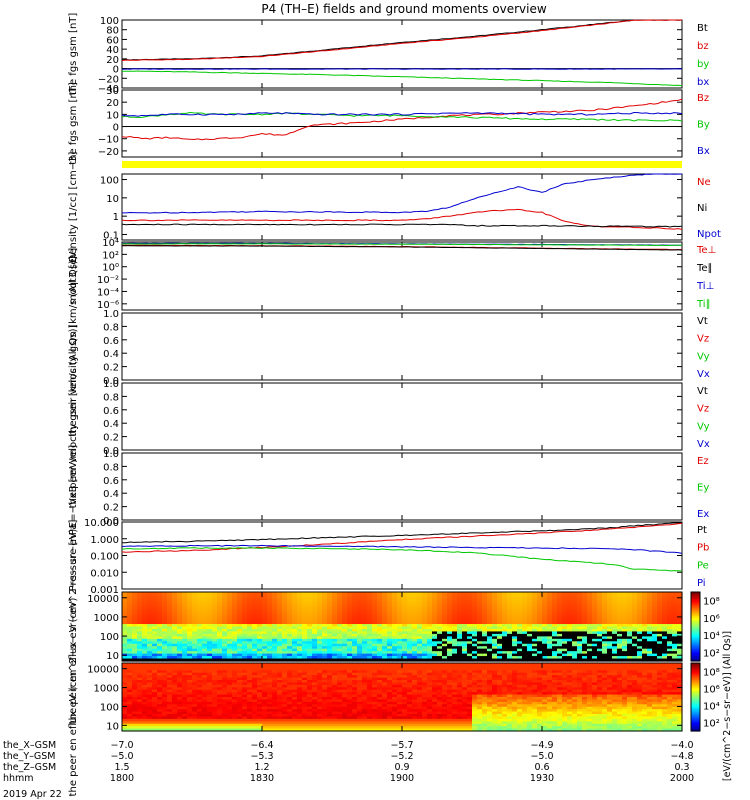 The height and width of the screenshot is (800, 750). I want to click on y-axis-label: Density [1/cc] [cm−3], so click(73, 207).